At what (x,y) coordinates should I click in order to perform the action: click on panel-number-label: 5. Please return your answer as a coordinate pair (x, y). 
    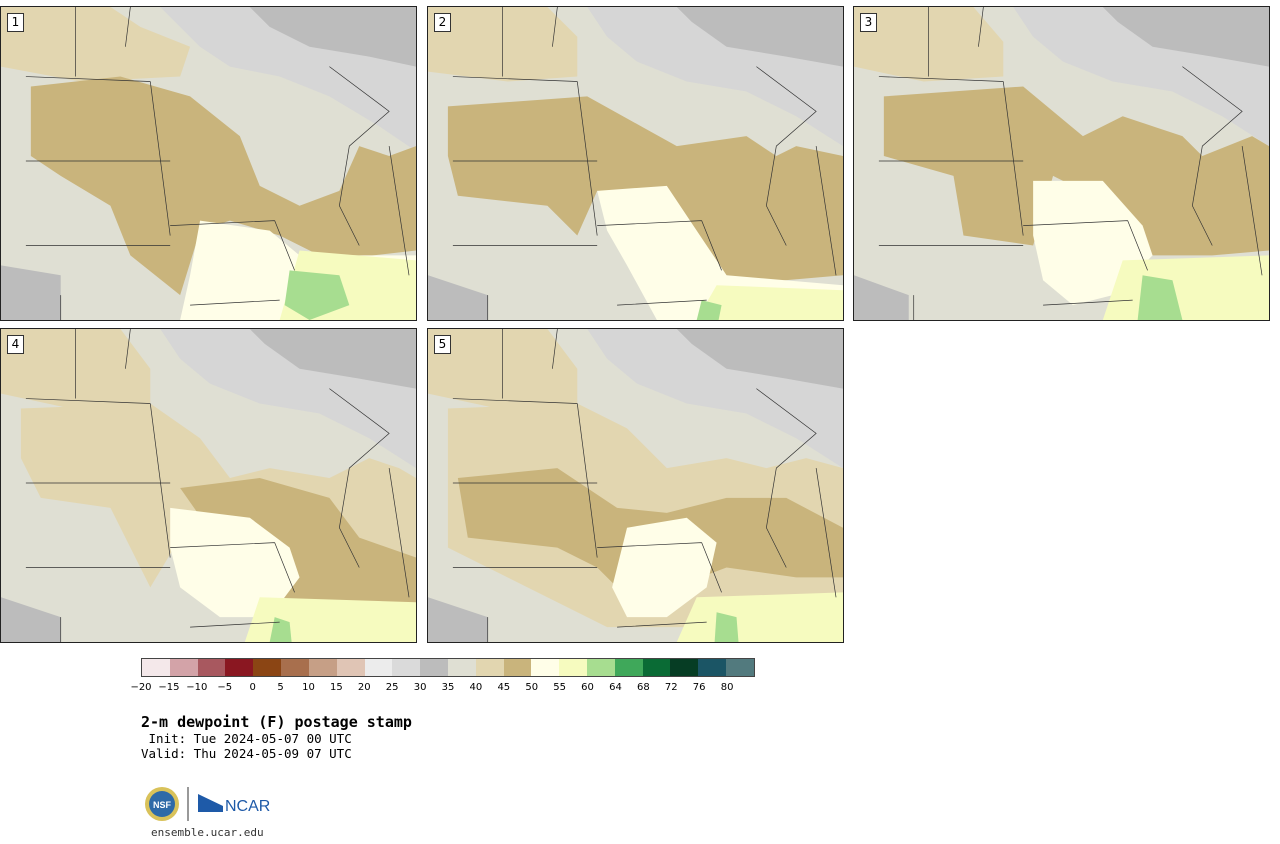
    Looking at the image, I should click on (442, 344).